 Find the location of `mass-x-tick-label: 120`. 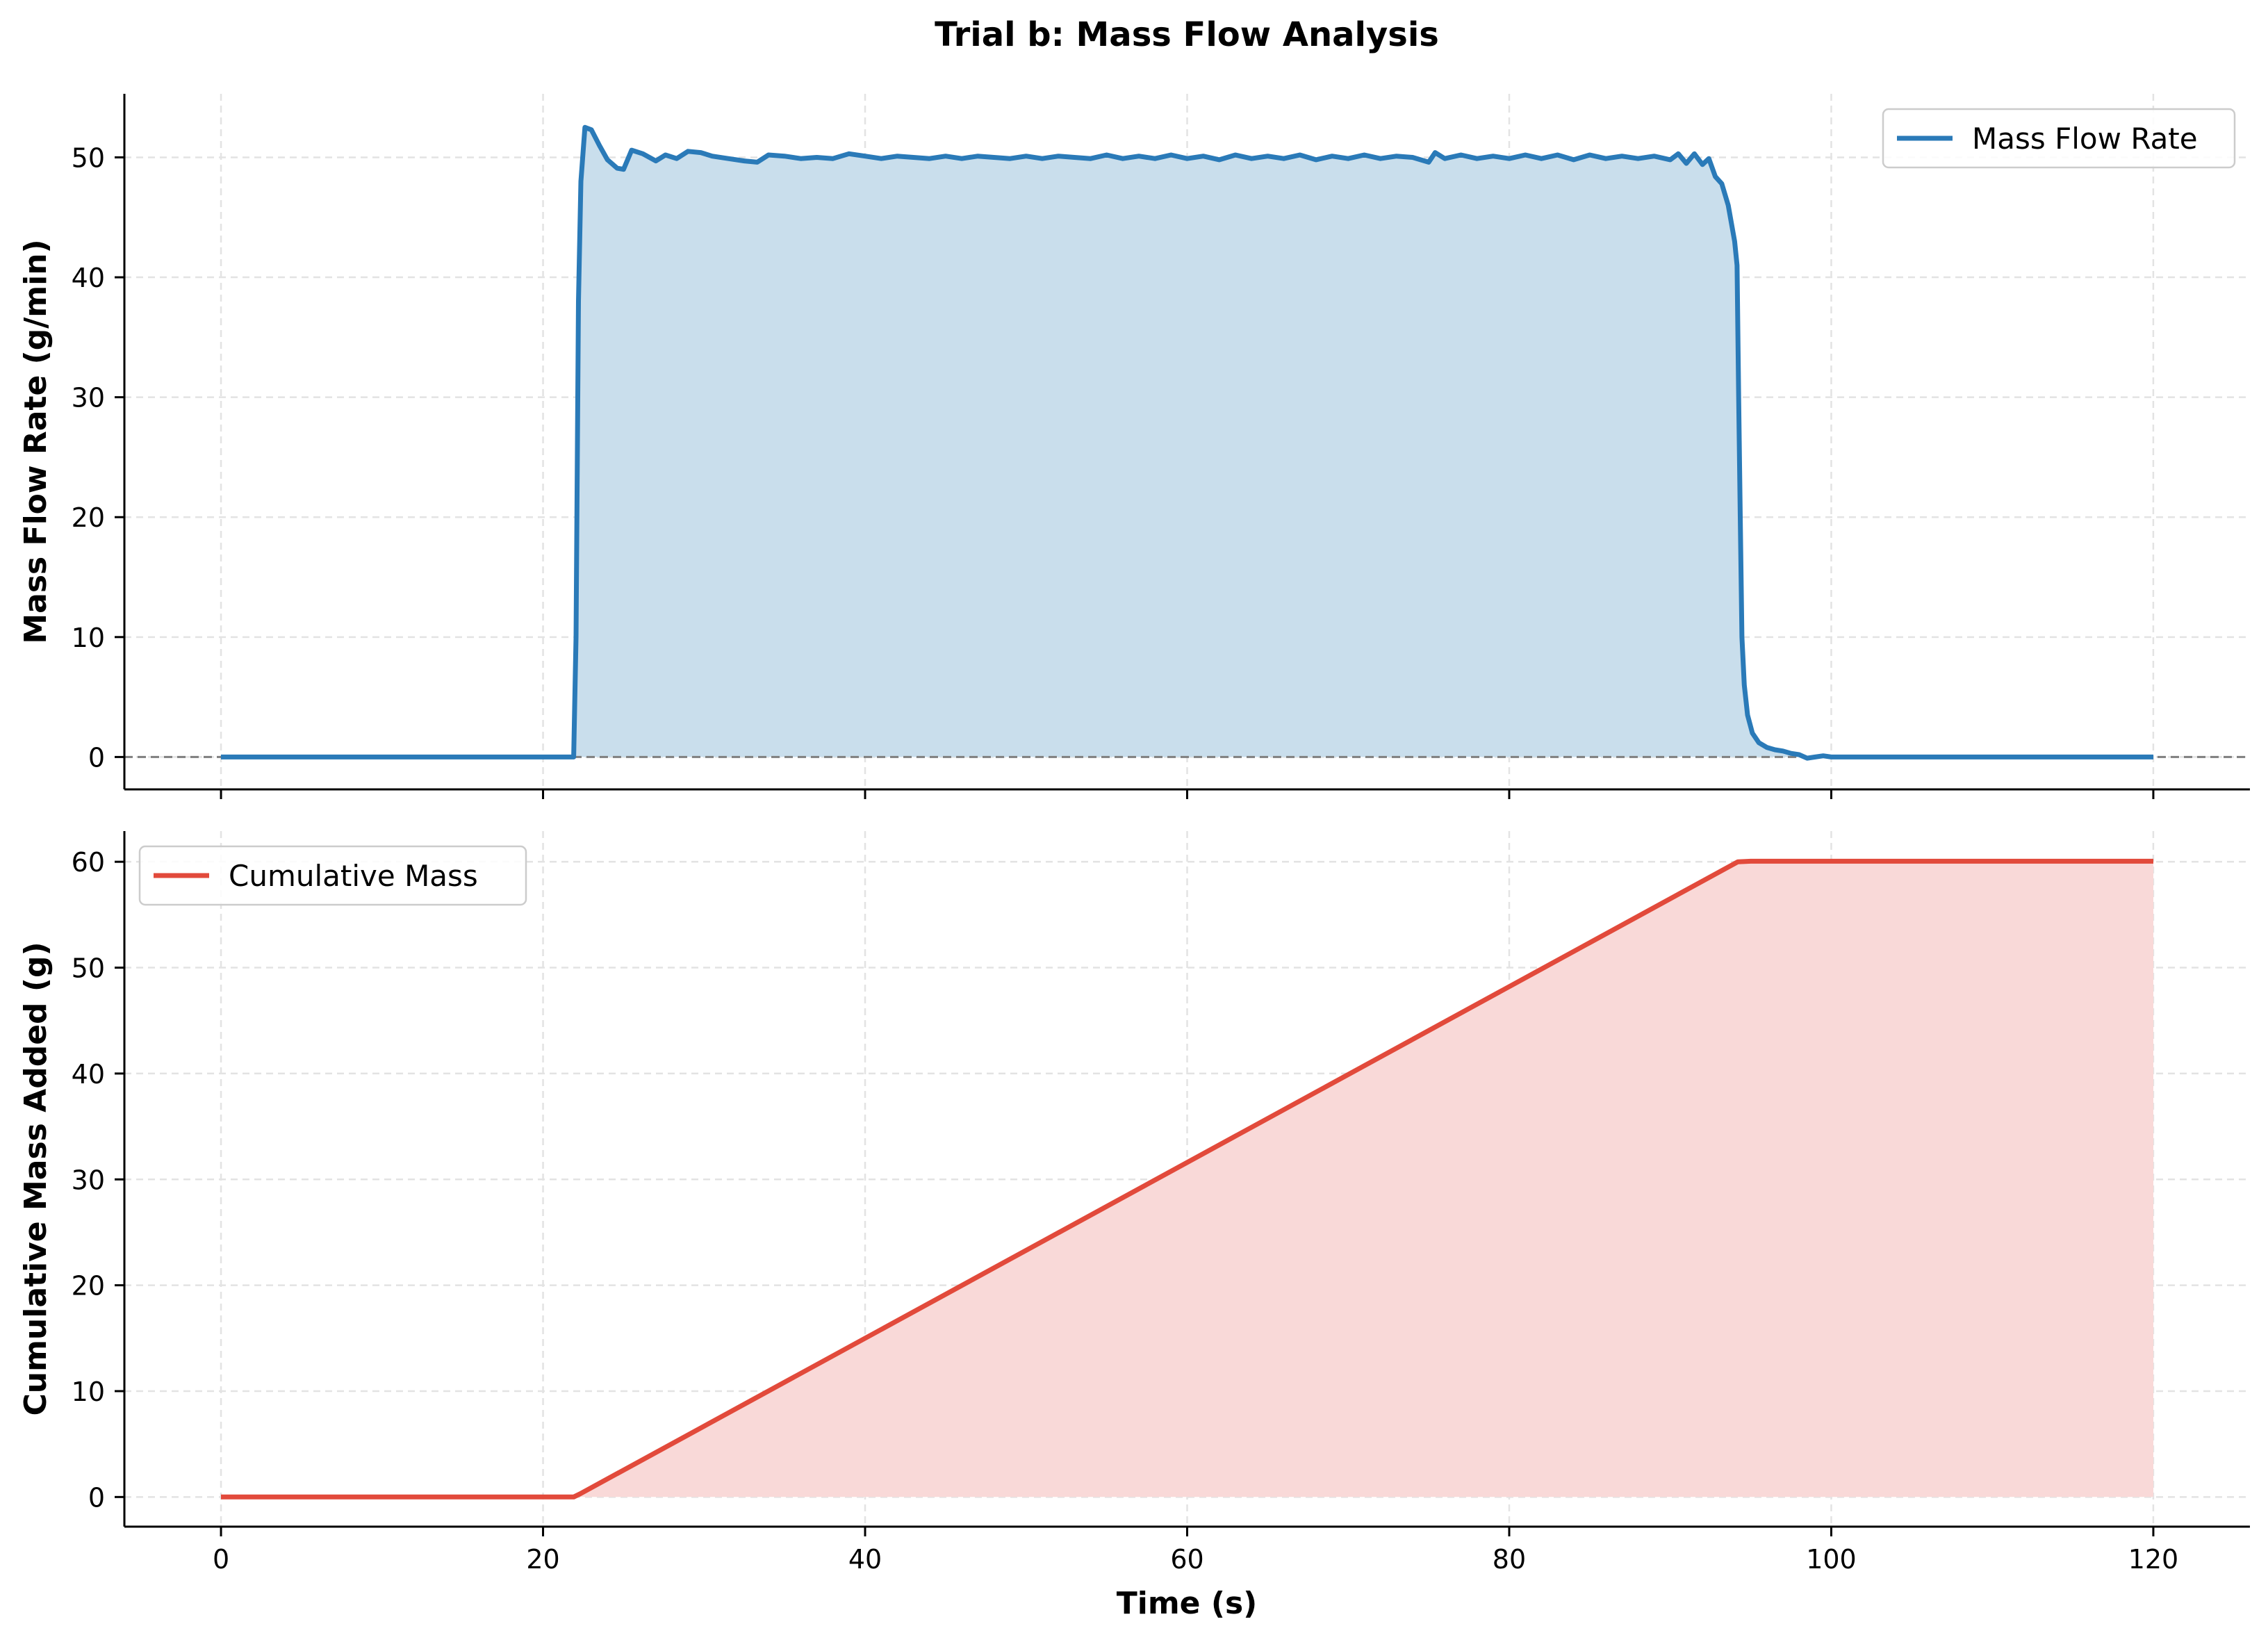

mass-x-tick-label: 120 is located at coordinates (2153, 1559).